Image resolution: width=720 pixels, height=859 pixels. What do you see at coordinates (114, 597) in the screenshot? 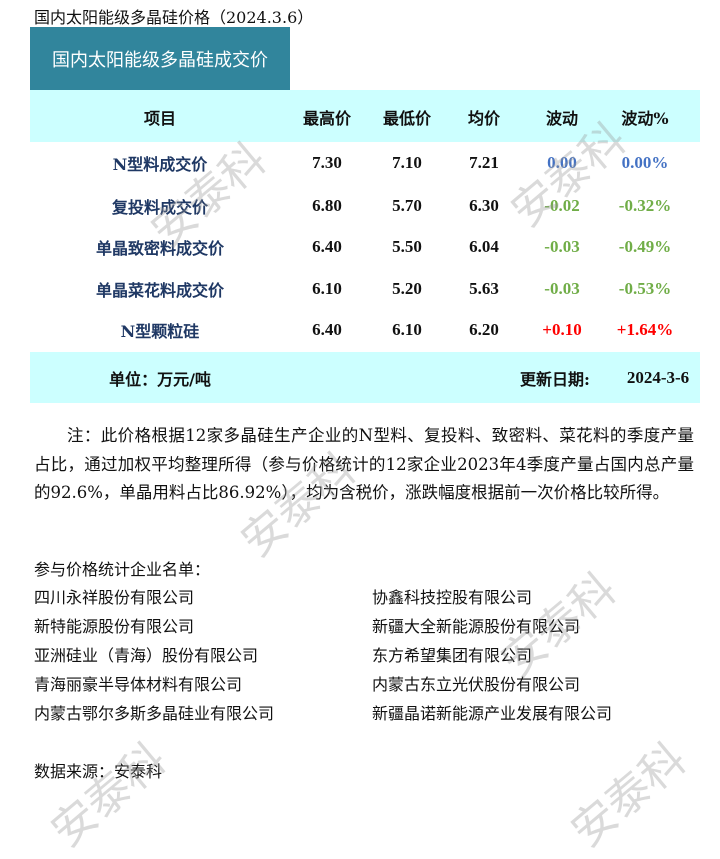
I see `company-item: 四川永祥股份有限公司` at bounding box center [114, 597].